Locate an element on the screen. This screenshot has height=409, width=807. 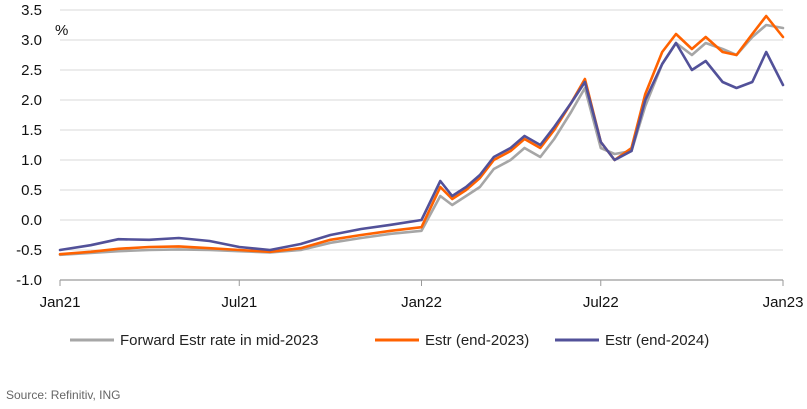
source-note: Source: Refinitiv, ING is located at coordinates (63, 395).